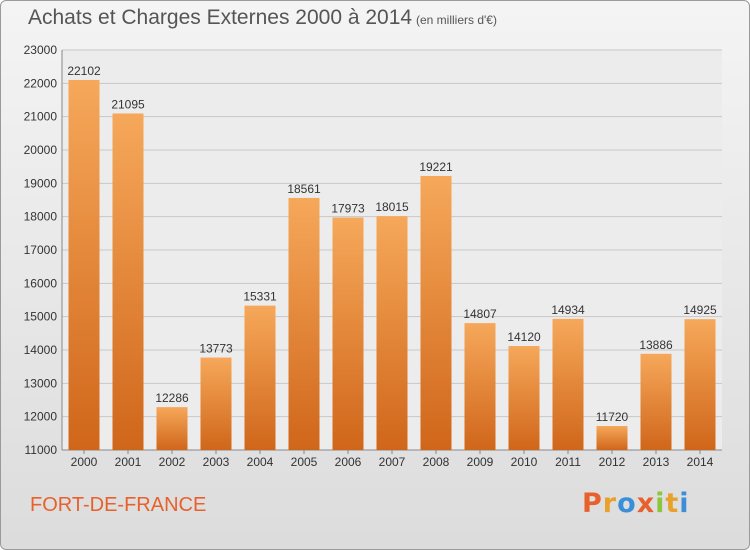 The width and height of the screenshot is (750, 550). Describe the element at coordinates (84, 71) in the screenshot. I see `data-label-2000: 22102` at that location.